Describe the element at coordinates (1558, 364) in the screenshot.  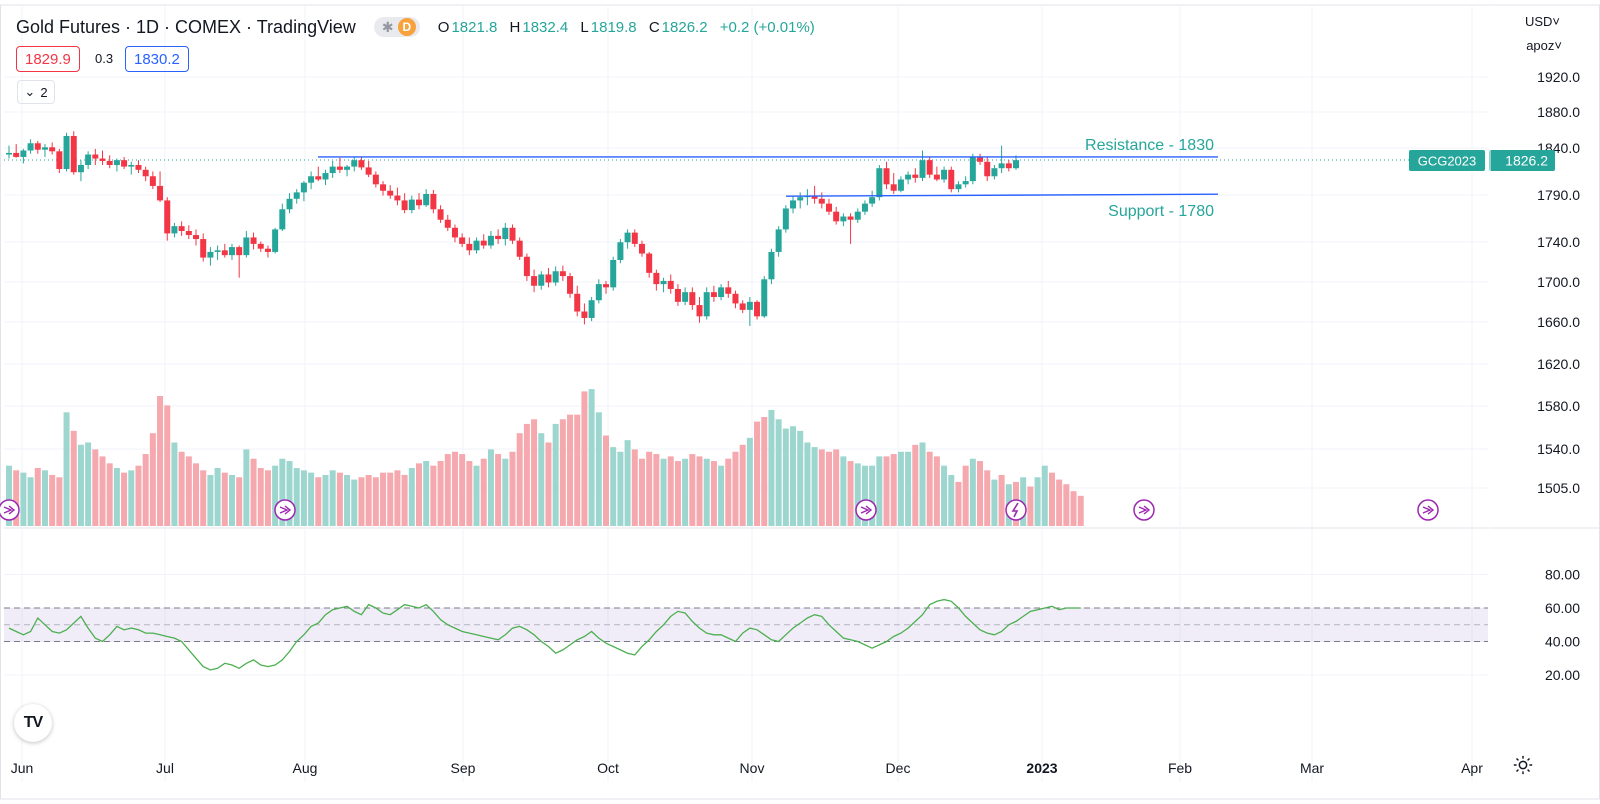
I see `price-tick-label: 1620.0` at that location.